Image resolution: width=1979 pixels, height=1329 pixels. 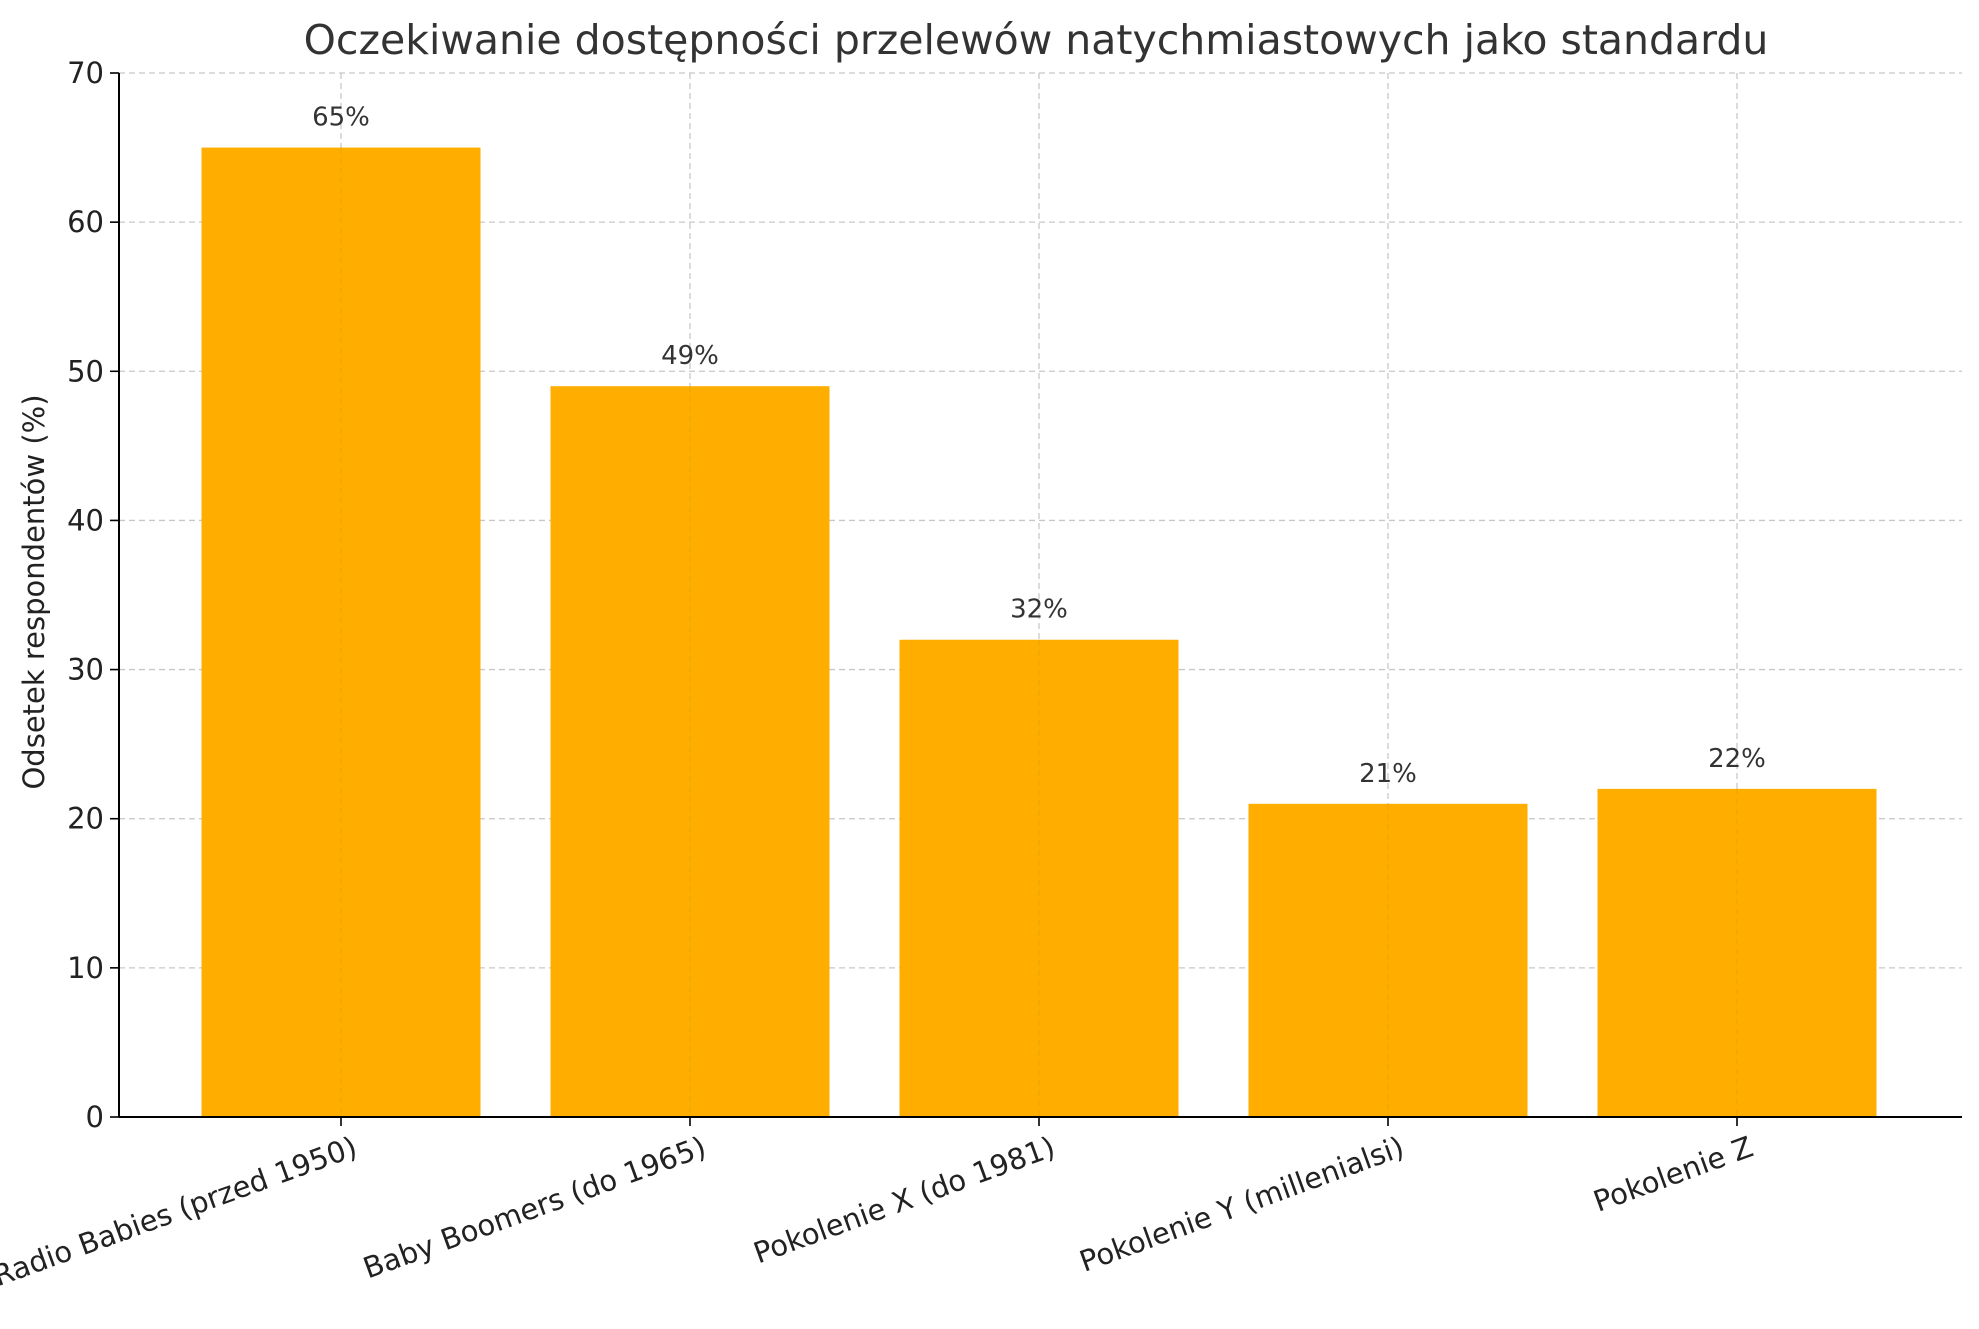 What do you see at coordinates (341, 118) in the screenshot?
I see `bar-value-label: 65%` at bounding box center [341, 118].